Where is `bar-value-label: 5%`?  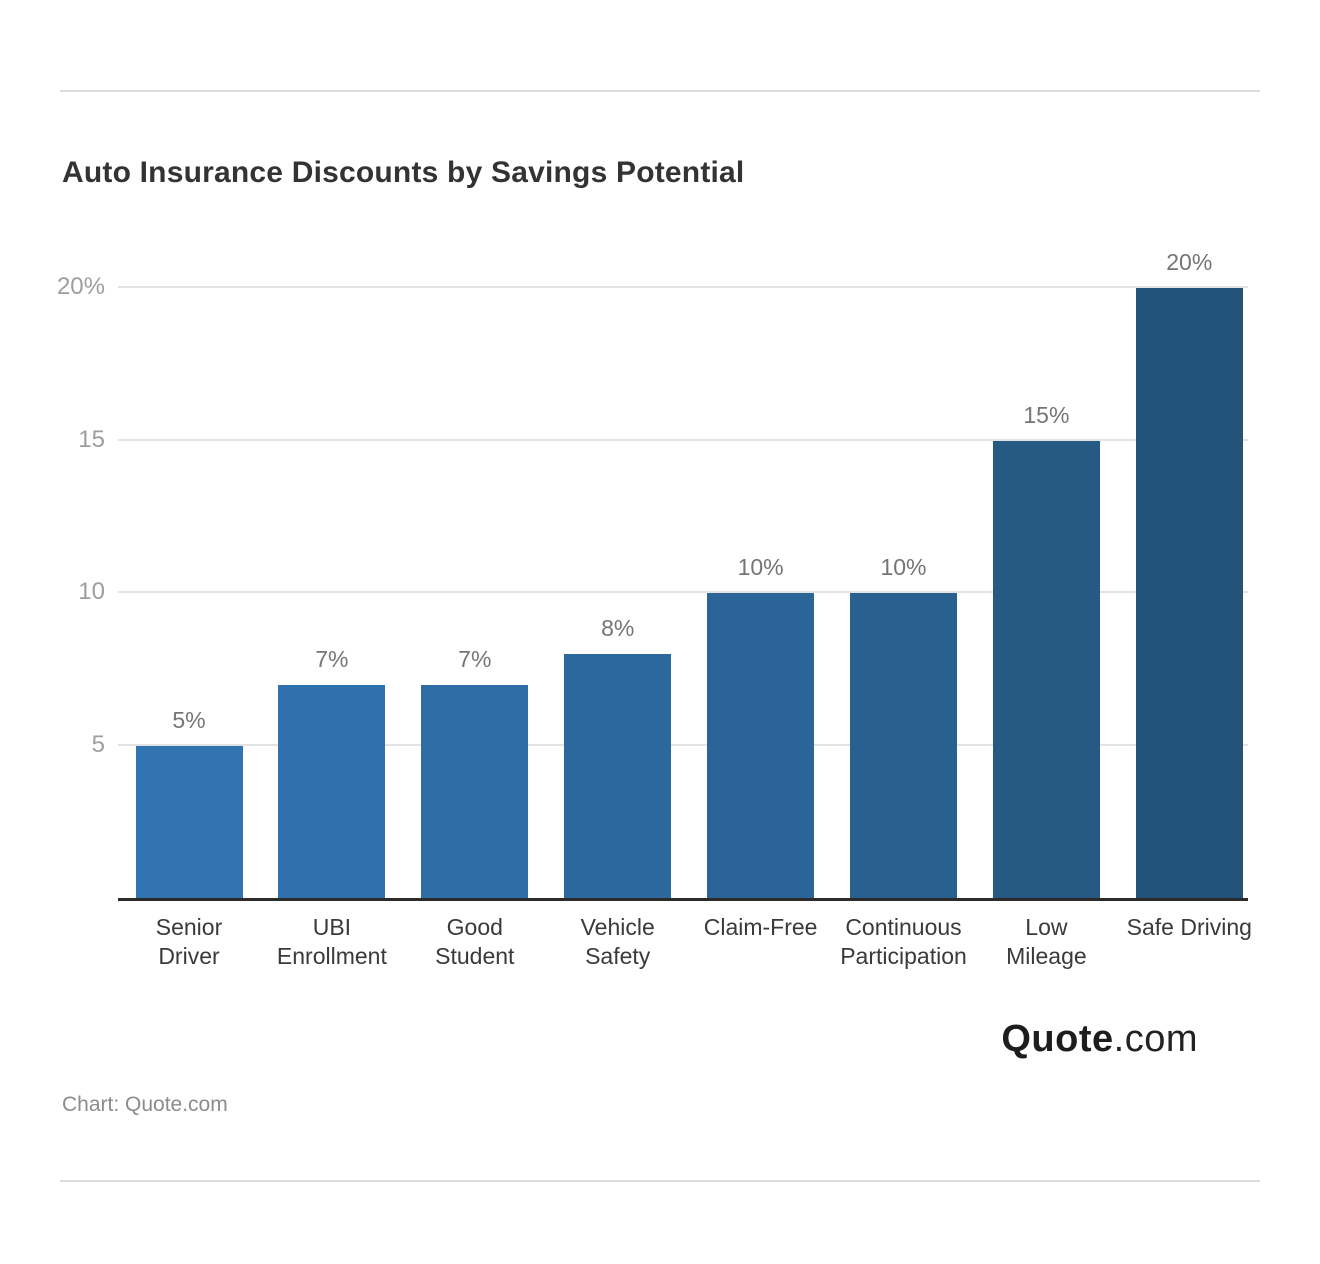 bar-value-label: 5% is located at coordinates (189, 719).